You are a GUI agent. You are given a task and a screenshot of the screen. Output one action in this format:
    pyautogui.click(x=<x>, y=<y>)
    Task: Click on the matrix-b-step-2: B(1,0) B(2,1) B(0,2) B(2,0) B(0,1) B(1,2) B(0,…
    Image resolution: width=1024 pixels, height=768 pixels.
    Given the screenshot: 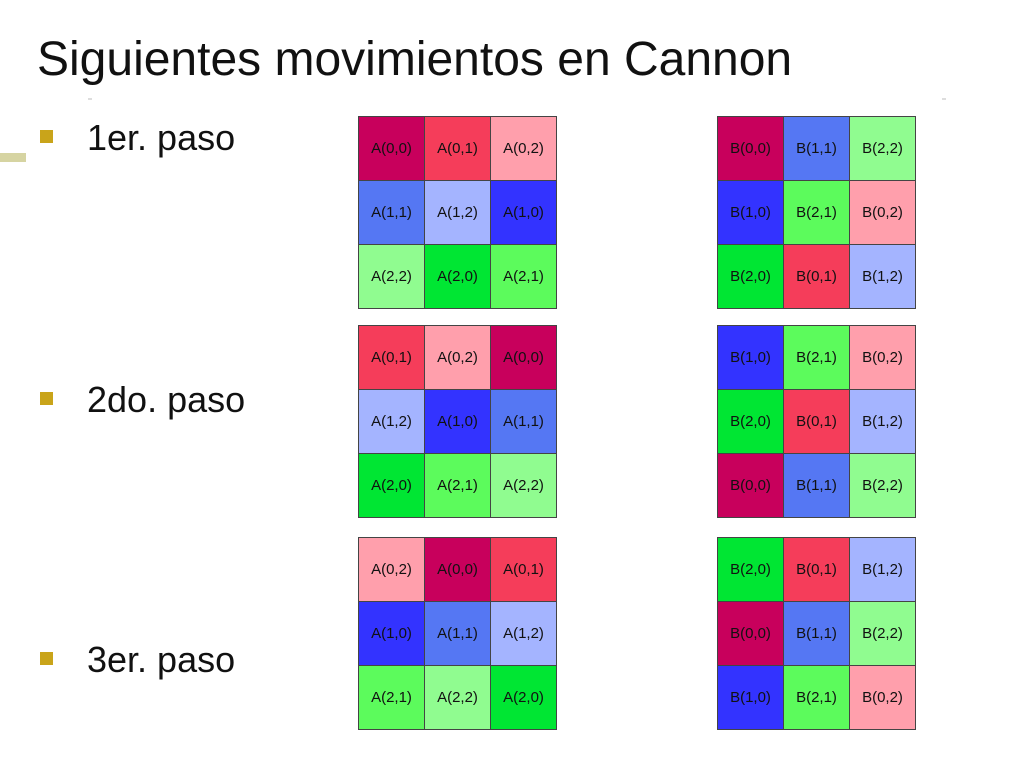 What is the action you would take?
    pyautogui.click(x=816, y=421)
    